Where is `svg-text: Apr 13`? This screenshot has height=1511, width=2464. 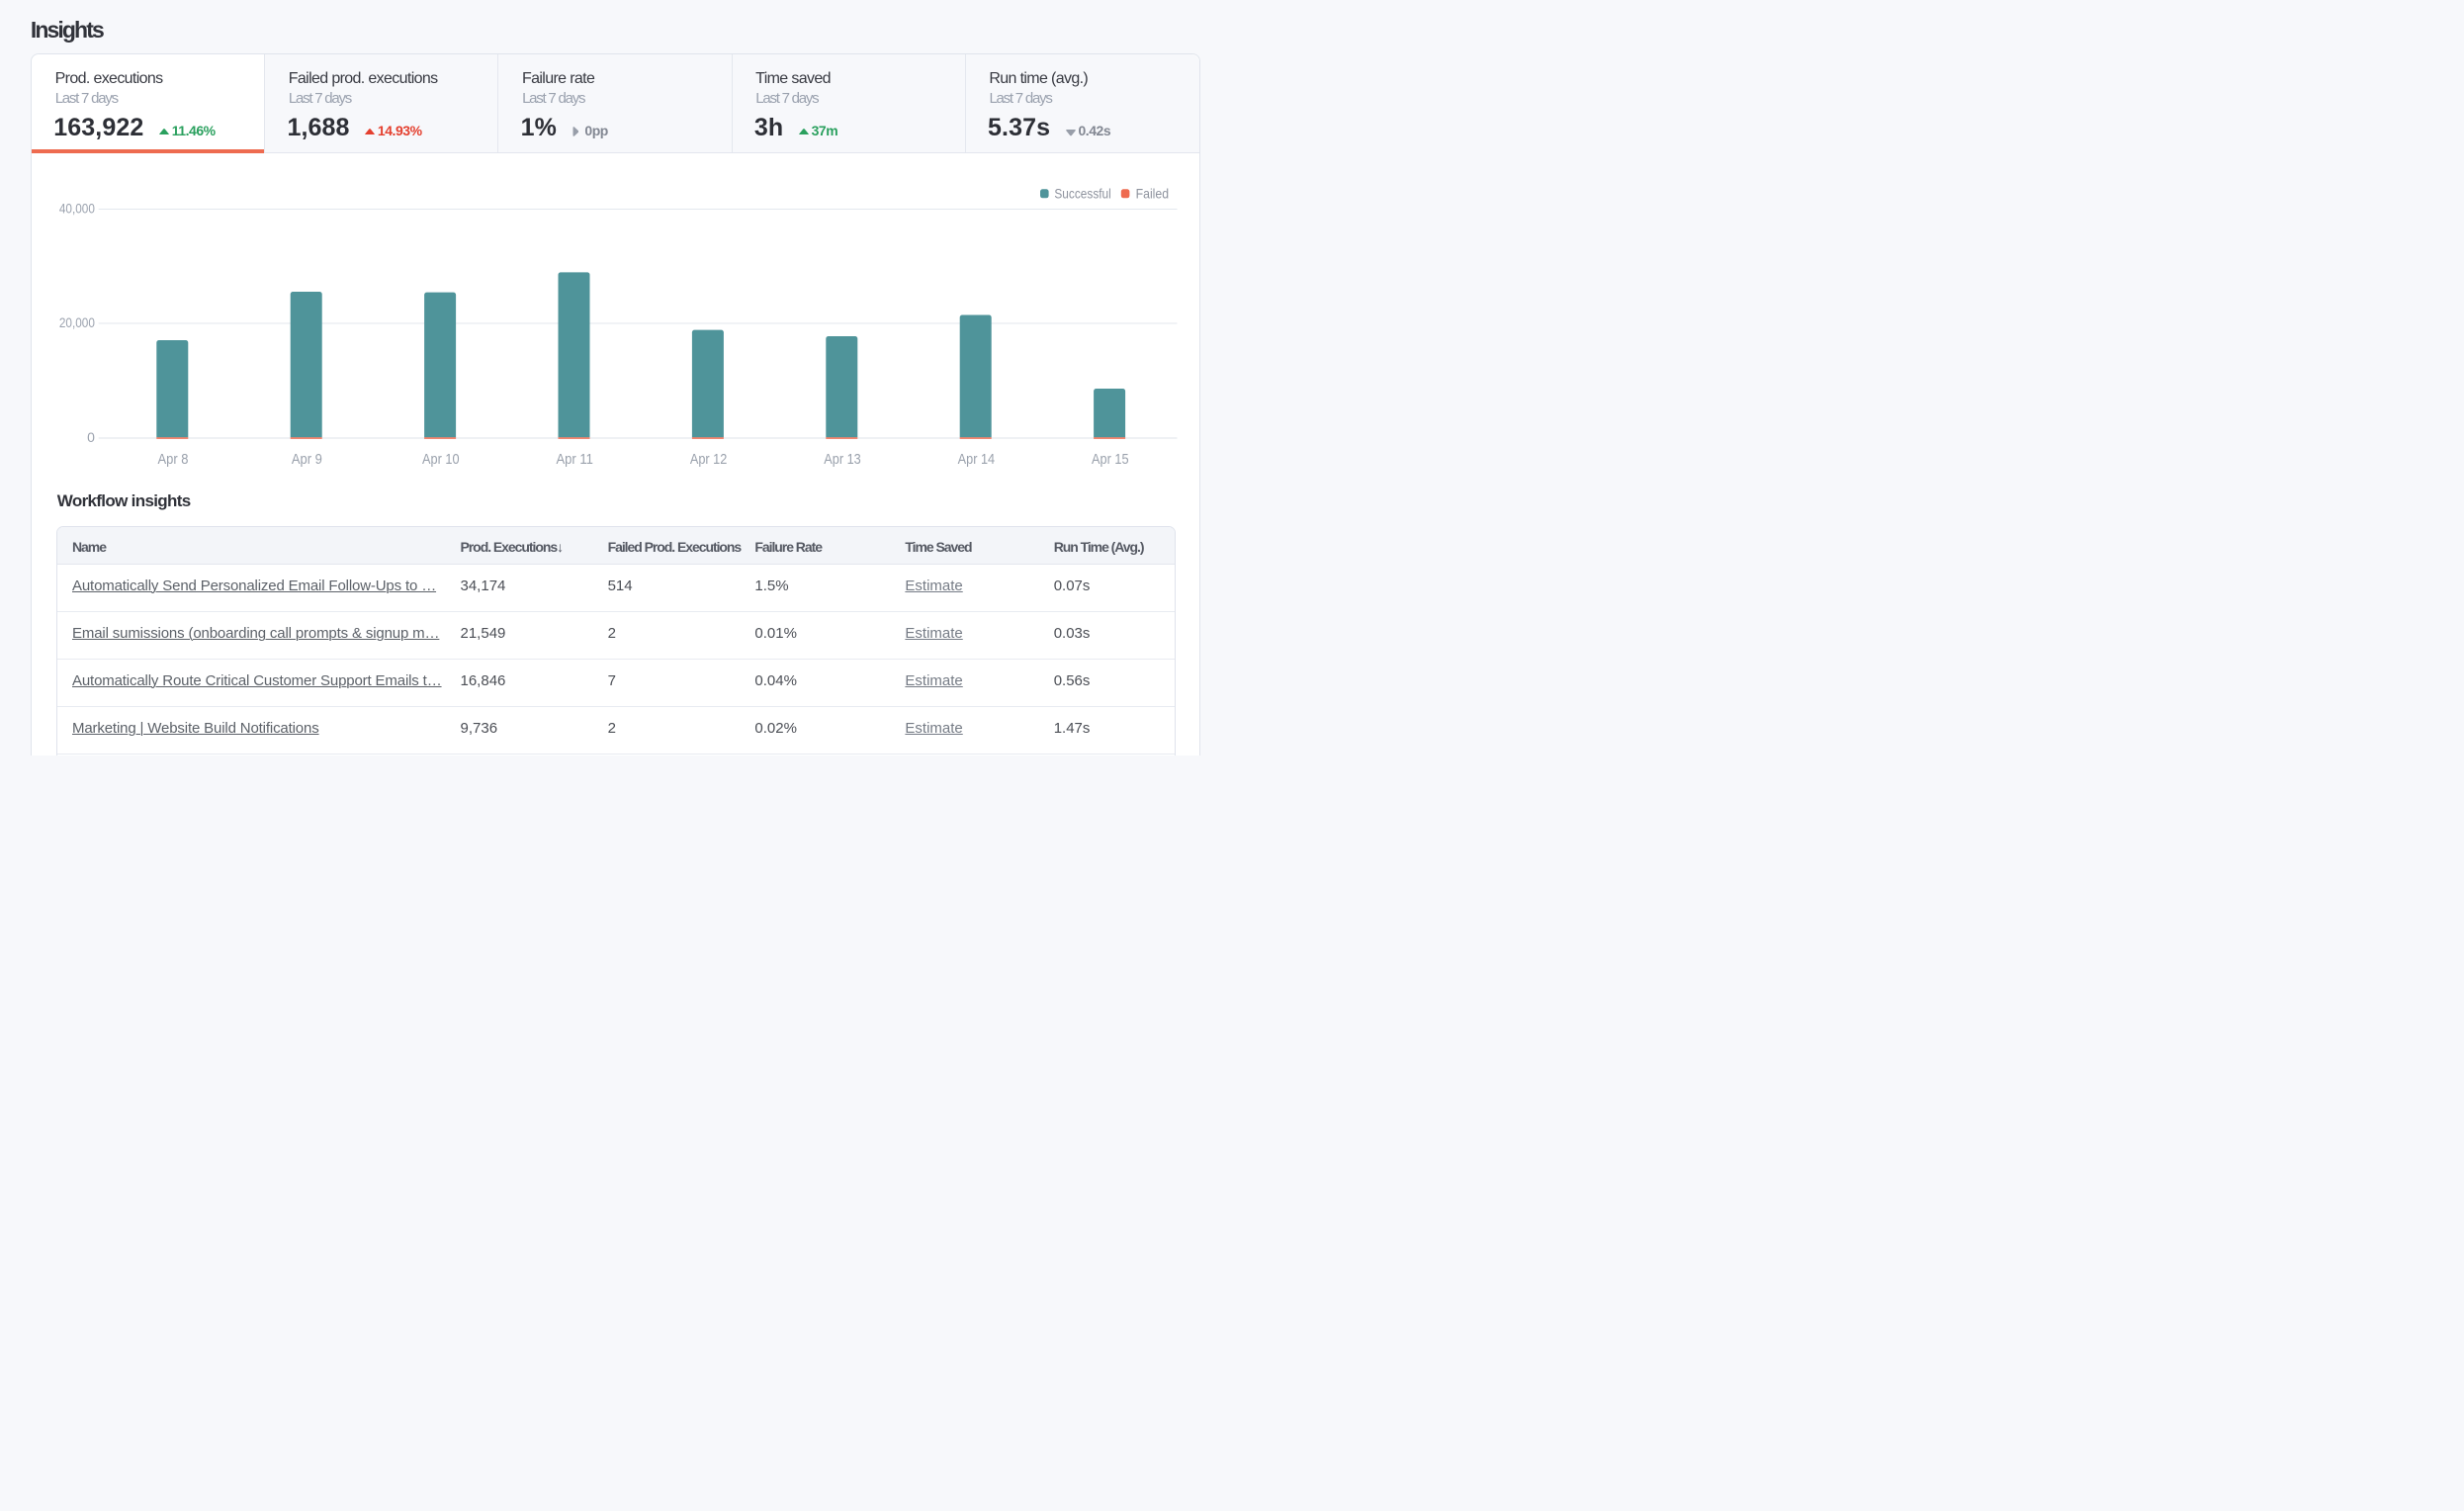
svg-text: Apr 13 is located at coordinates (843, 460).